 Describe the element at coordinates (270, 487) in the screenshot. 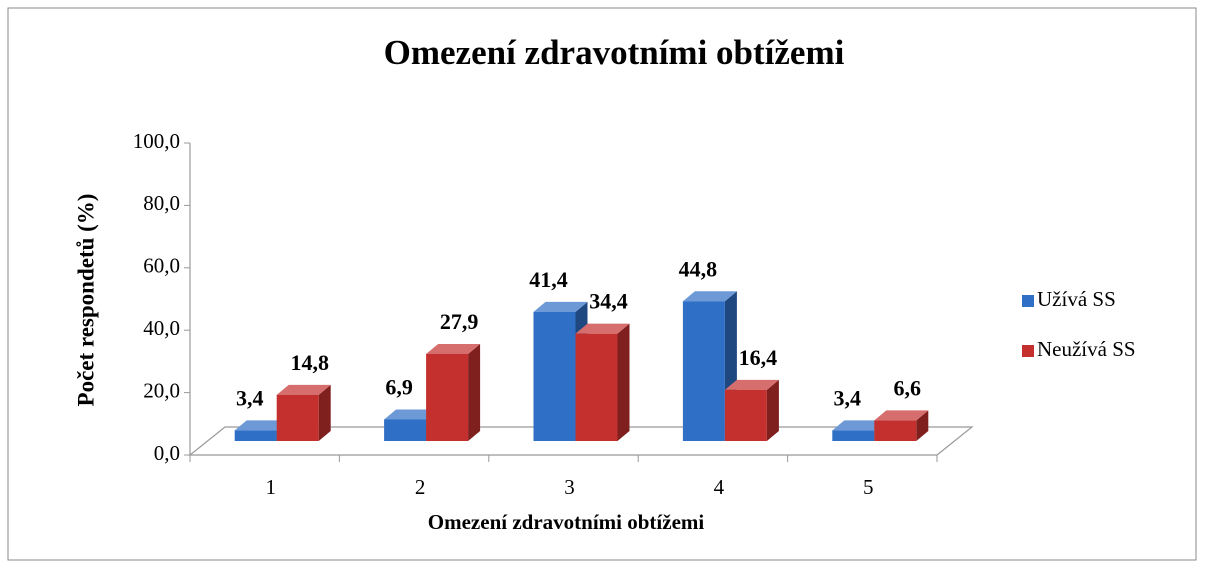

I see `x-tick-label: 1` at that location.